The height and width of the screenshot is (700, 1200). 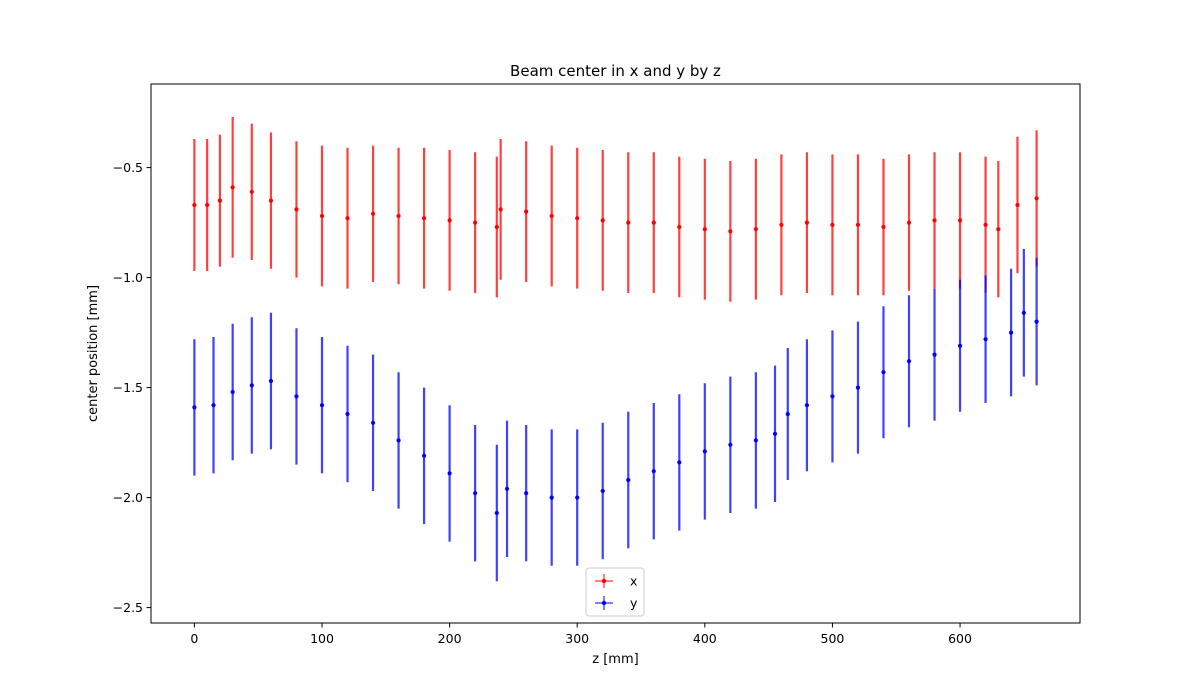 What do you see at coordinates (93, 353) in the screenshot?
I see `y-axis-label: center position [mm]` at bounding box center [93, 353].